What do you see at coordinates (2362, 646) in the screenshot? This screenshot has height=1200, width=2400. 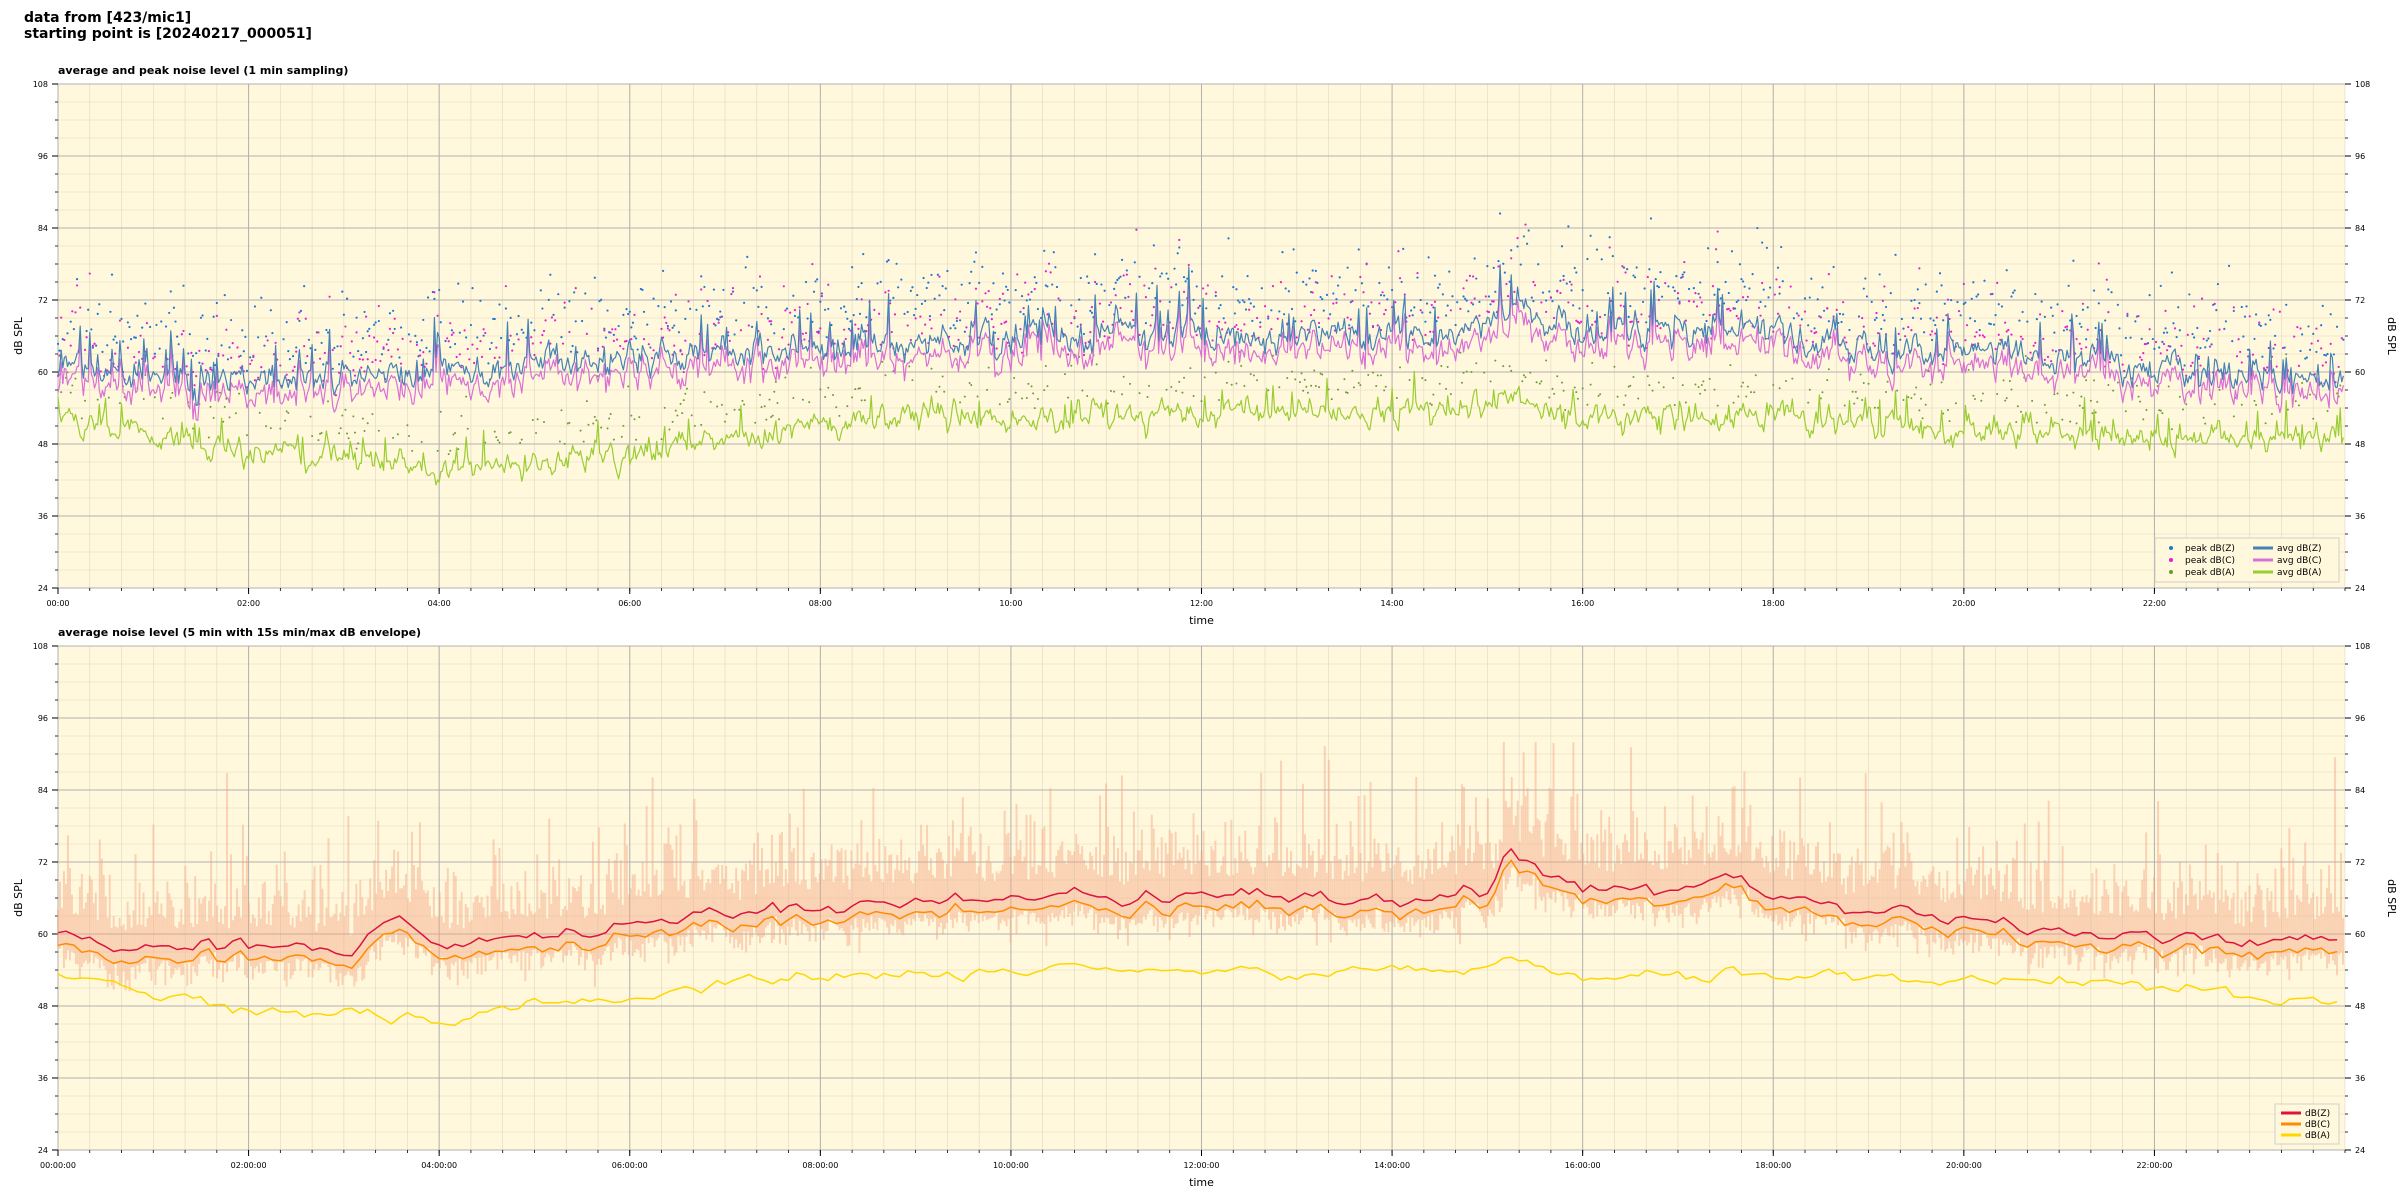 I see `y-tick-label-right: 108` at bounding box center [2362, 646].